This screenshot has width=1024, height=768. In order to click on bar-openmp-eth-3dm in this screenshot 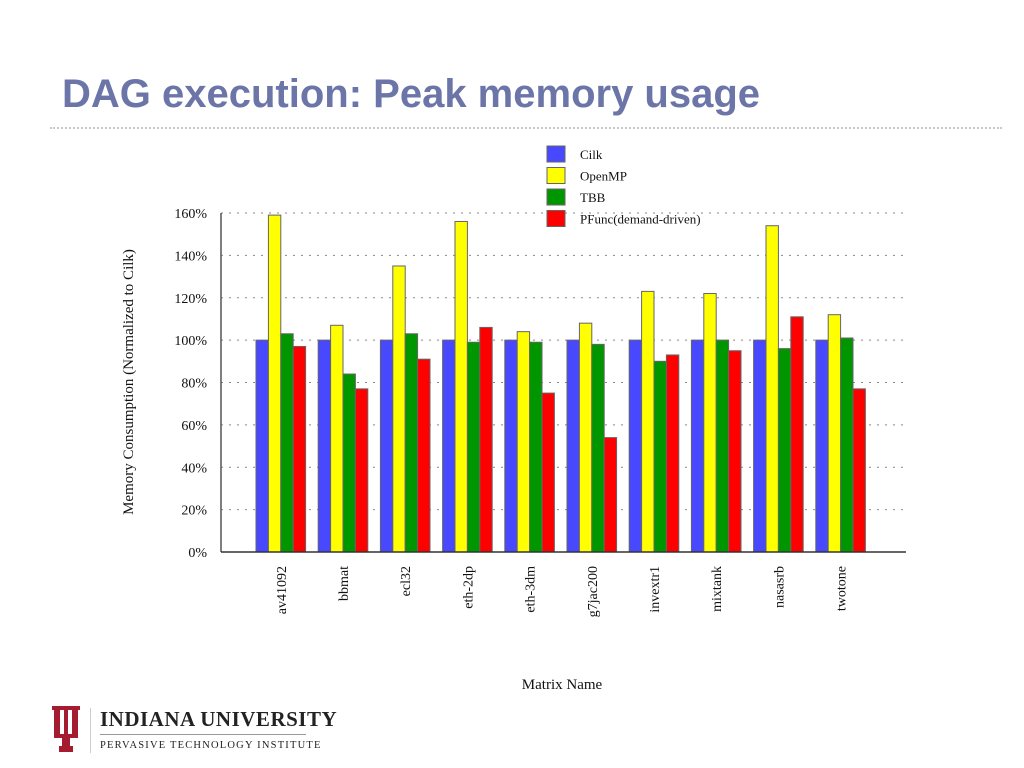, I will do `click(523, 442)`.